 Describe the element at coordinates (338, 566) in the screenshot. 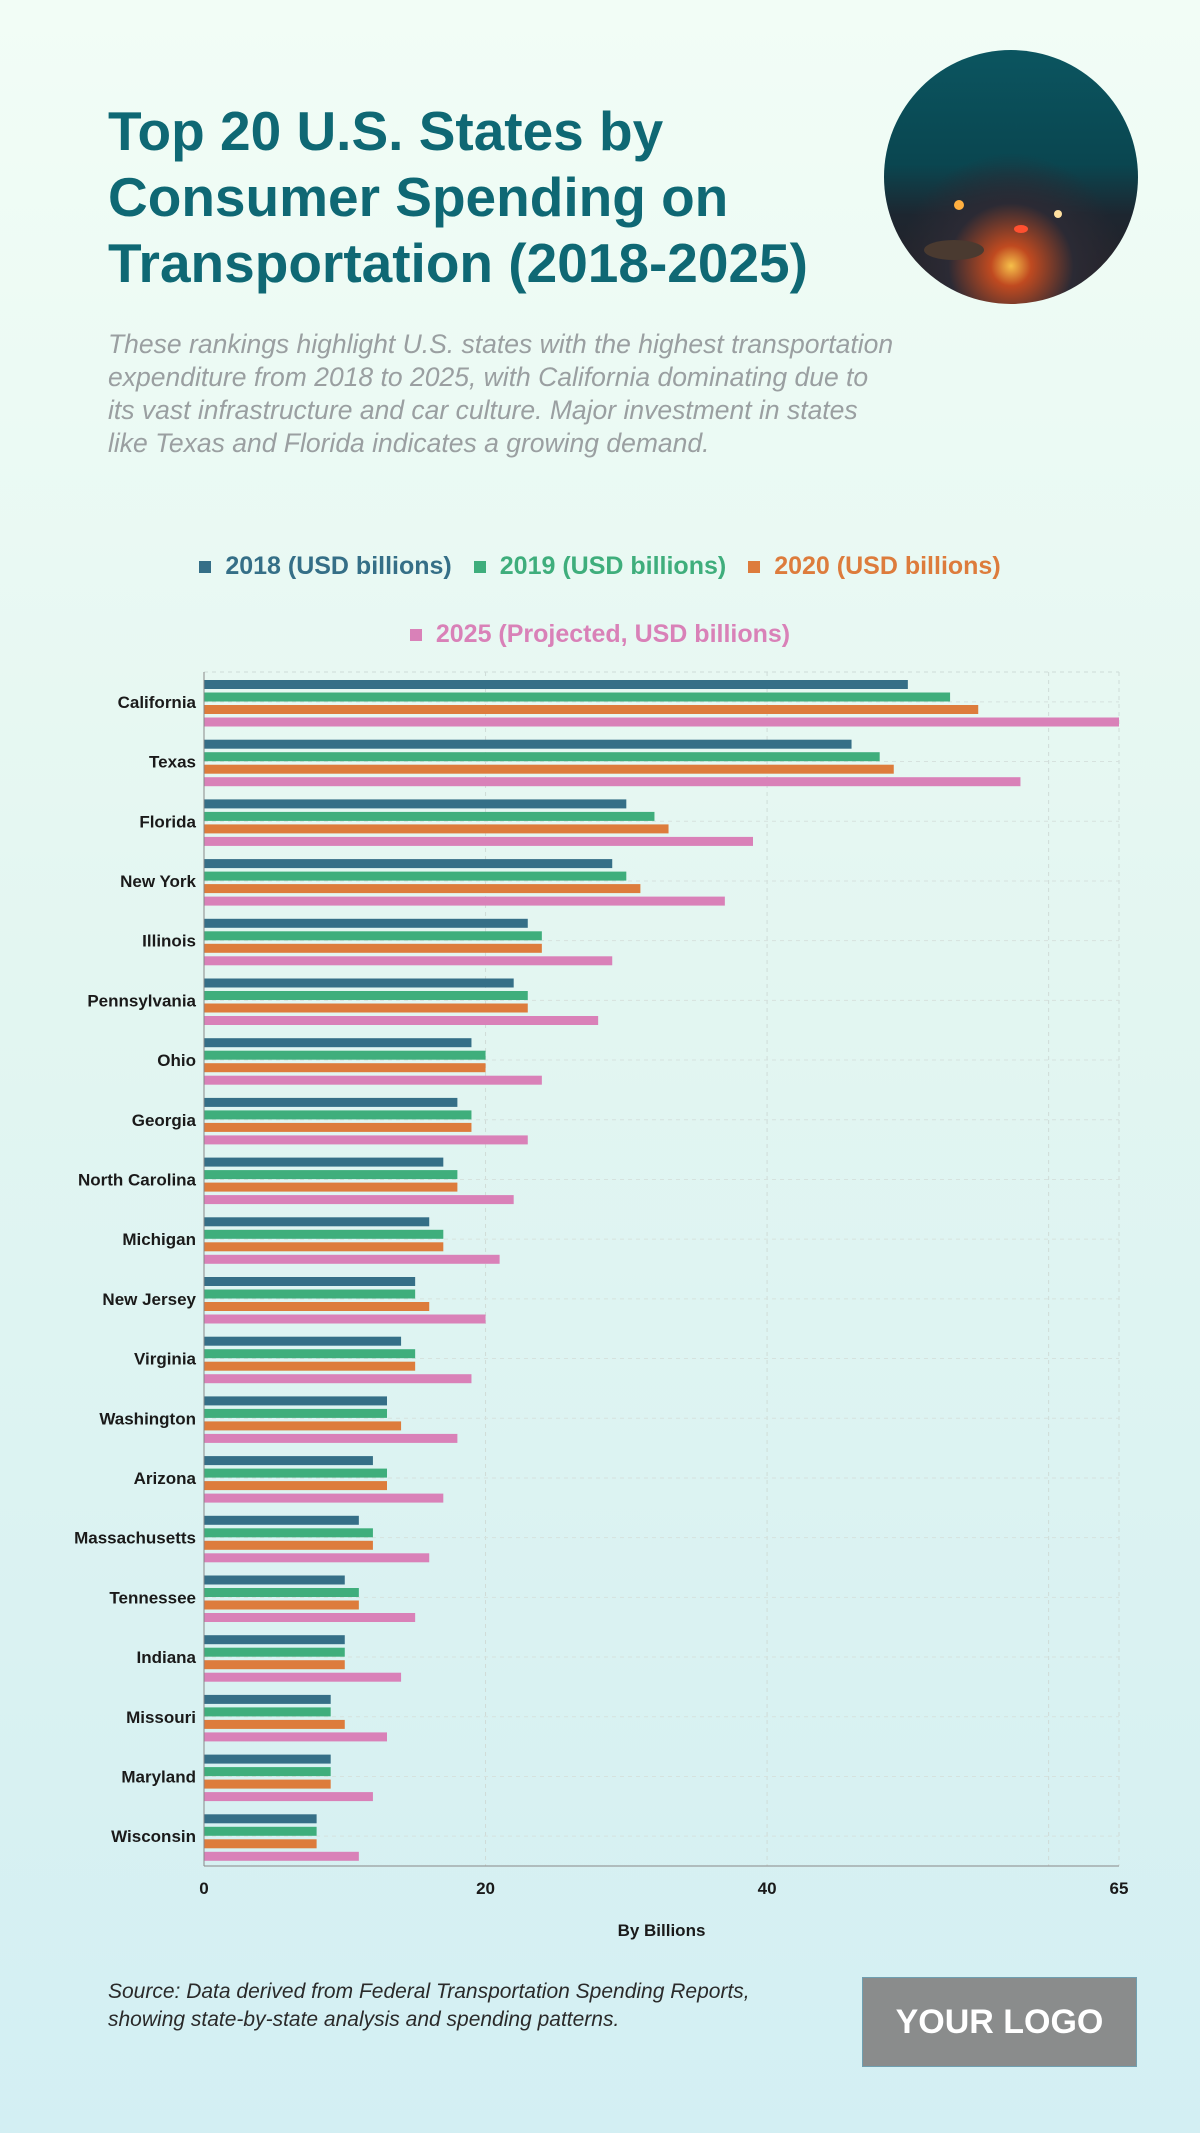

I see `legend-label: 2018 (USD billions)` at that location.